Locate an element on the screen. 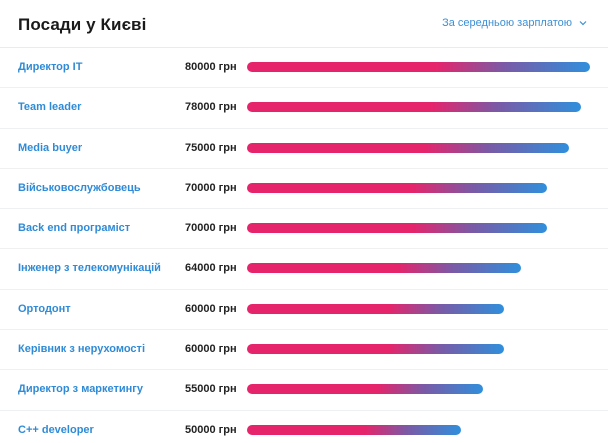 The width and height of the screenshot is (608, 443). list-item: Інженер з телекомунікацій 64000 грн is located at coordinates (304, 269).